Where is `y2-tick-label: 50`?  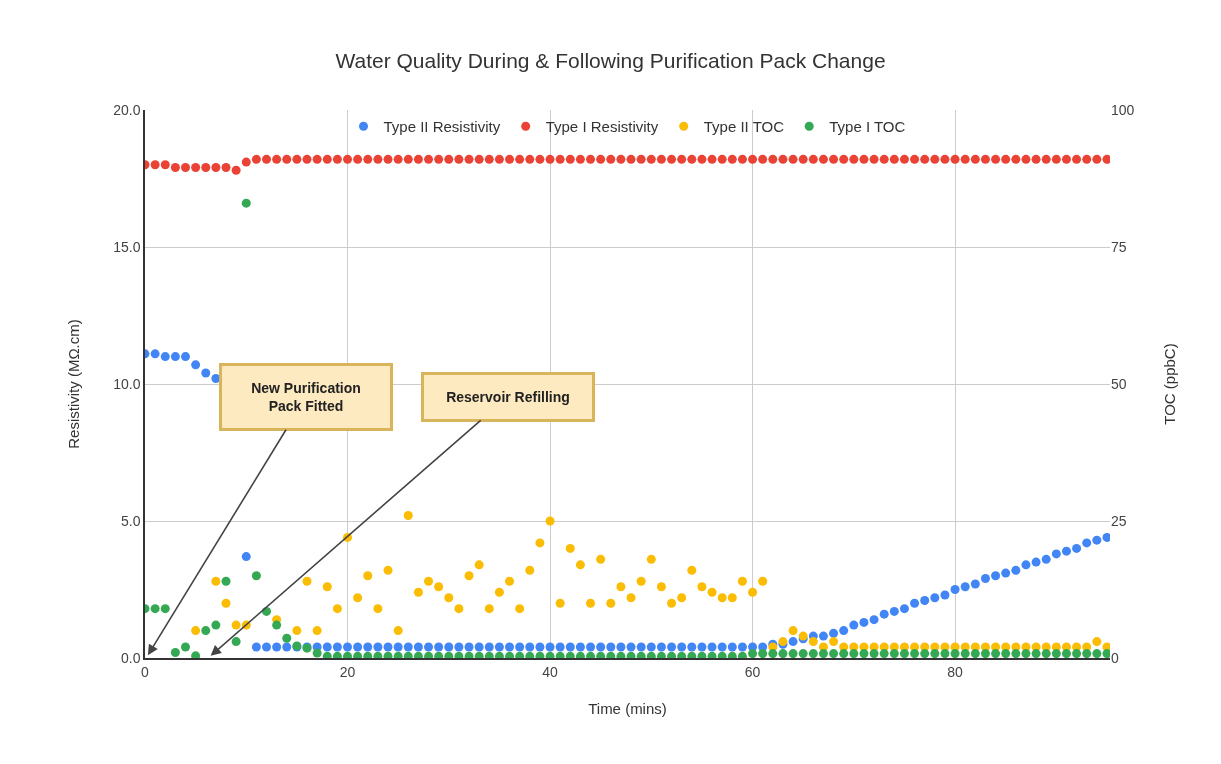 y2-tick-label: 50 is located at coordinates (1119, 383).